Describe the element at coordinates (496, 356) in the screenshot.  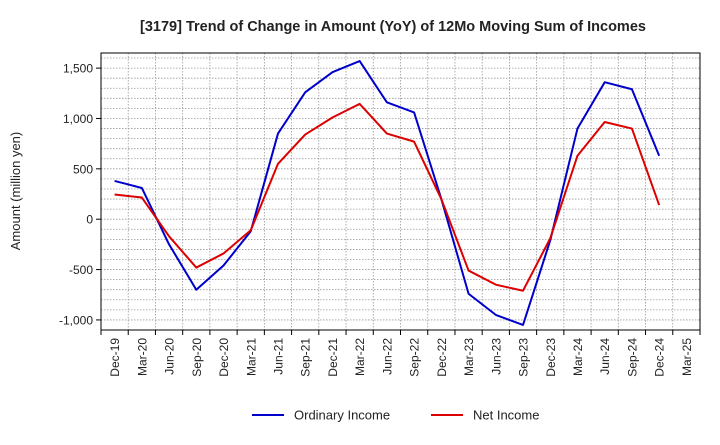
I see `x-tick-label: Jun-23` at that location.